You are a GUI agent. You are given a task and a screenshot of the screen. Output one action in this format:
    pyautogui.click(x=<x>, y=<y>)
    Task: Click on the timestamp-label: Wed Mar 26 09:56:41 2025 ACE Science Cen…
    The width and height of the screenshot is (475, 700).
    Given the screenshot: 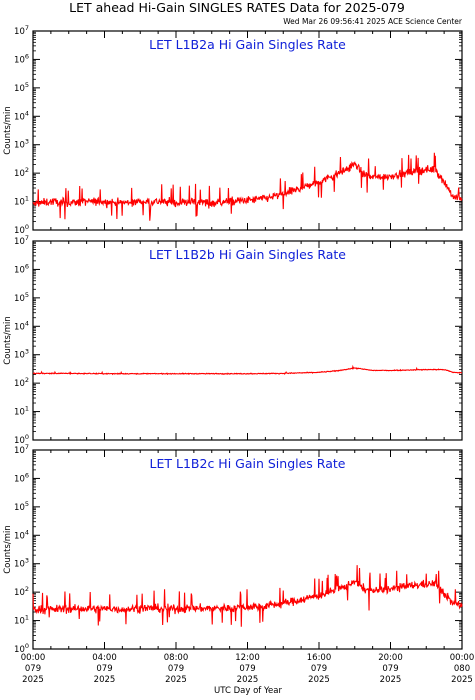 What is the action you would take?
    pyautogui.click(x=373, y=21)
    